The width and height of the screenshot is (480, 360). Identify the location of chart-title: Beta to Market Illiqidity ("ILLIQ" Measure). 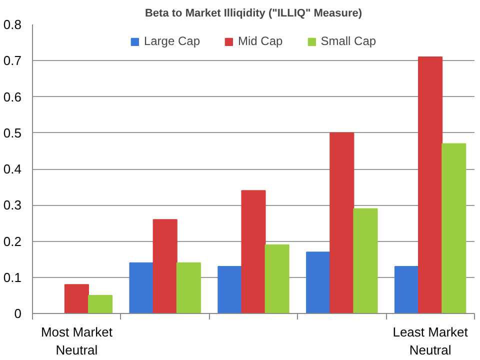
(253, 14).